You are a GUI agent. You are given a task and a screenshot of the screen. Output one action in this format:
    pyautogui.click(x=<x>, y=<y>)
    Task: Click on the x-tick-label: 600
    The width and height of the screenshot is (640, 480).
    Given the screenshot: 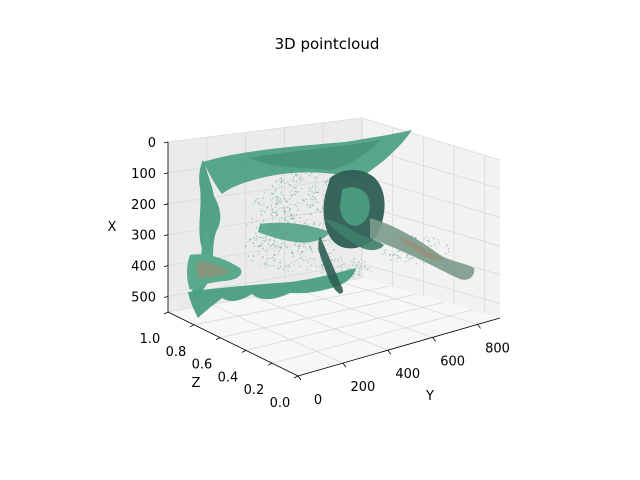 What is the action you would take?
    pyautogui.click(x=452, y=361)
    